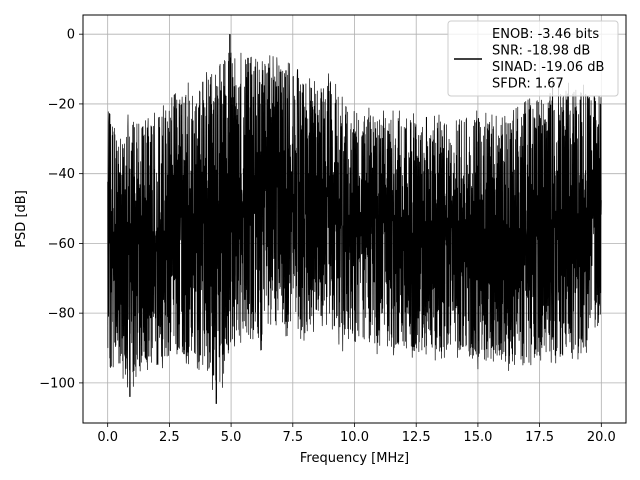 The image size is (640, 480). I want to click on x-tick-label: 17.5, so click(539, 437).